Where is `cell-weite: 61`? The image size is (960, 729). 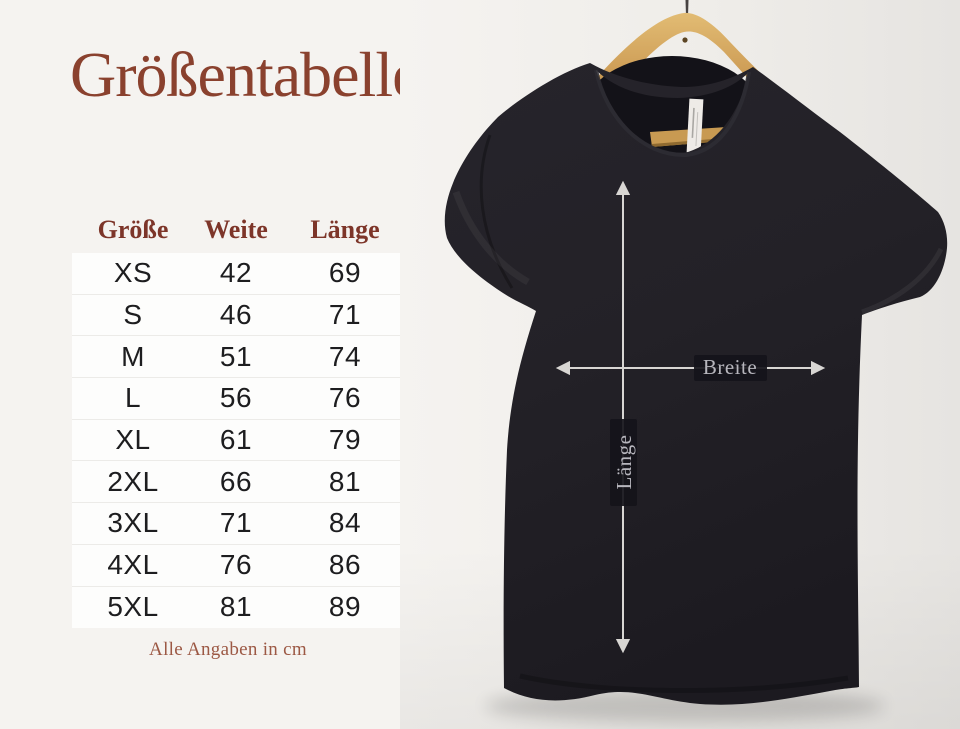
cell-weite: 61 is located at coordinates (236, 440).